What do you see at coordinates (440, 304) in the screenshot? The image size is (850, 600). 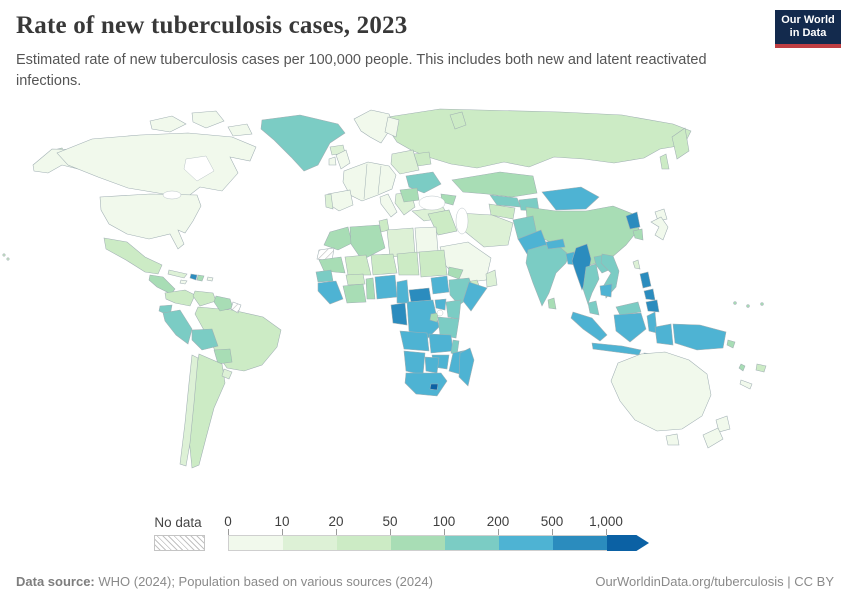 I see `country-uganda: Uganda` at bounding box center [440, 304].